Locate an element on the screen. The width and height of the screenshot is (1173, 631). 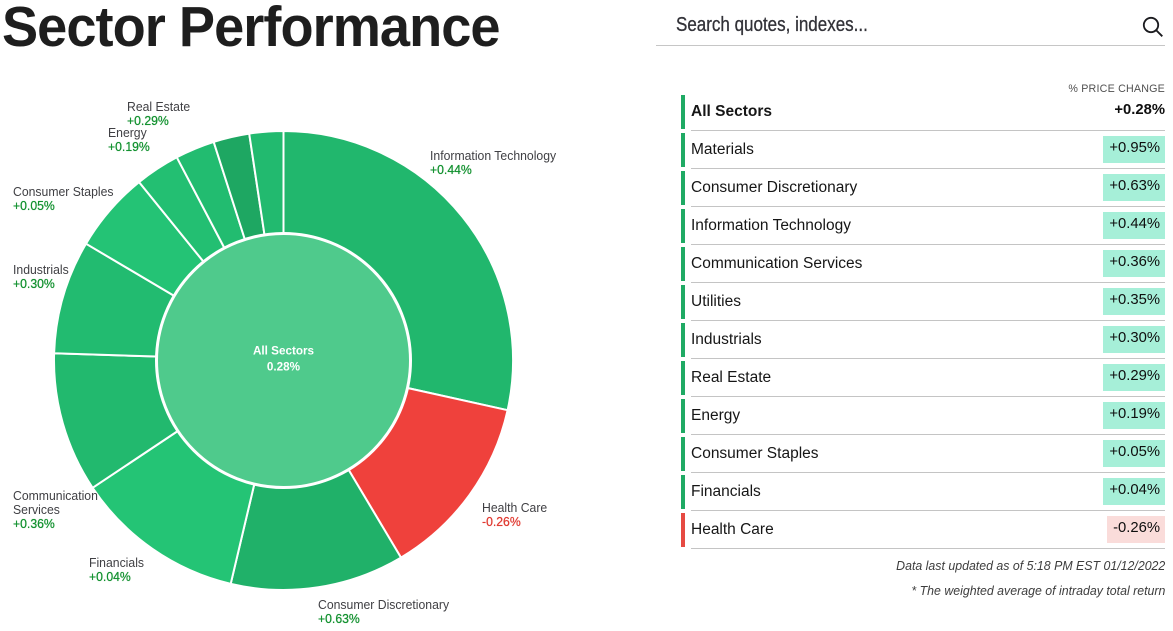
svg-text: All Sectors is located at coordinates (284, 350).